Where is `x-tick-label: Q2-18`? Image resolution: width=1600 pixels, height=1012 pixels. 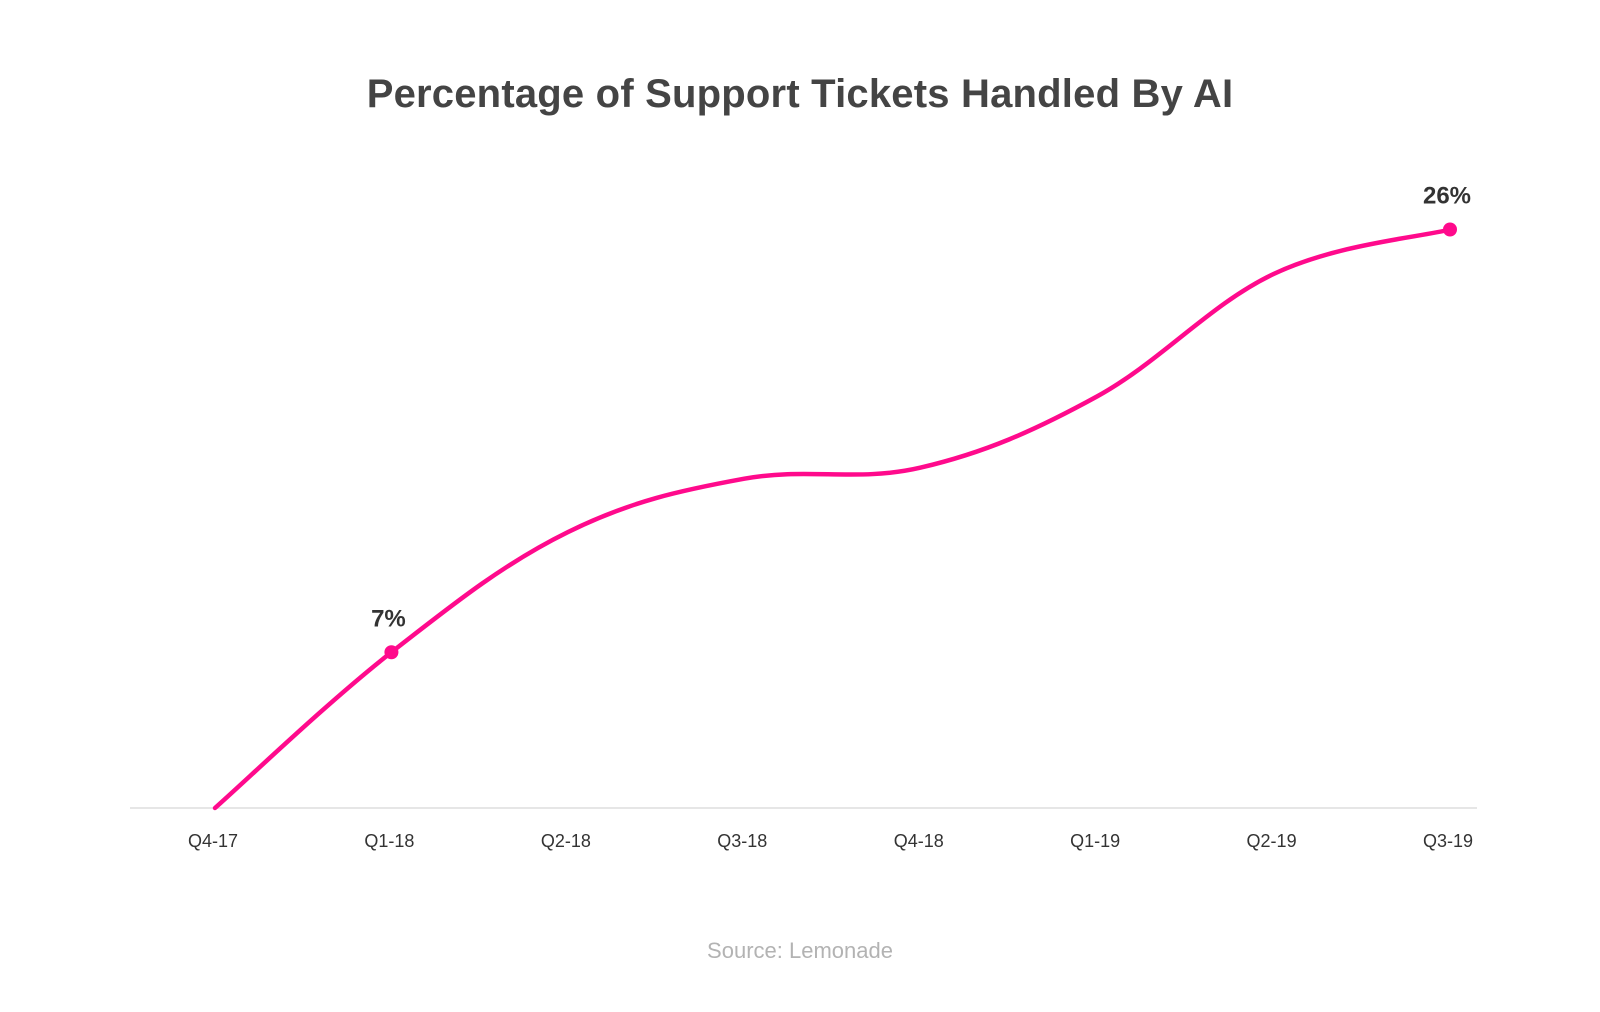
x-tick-label: Q2-18 is located at coordinates (566, 841).